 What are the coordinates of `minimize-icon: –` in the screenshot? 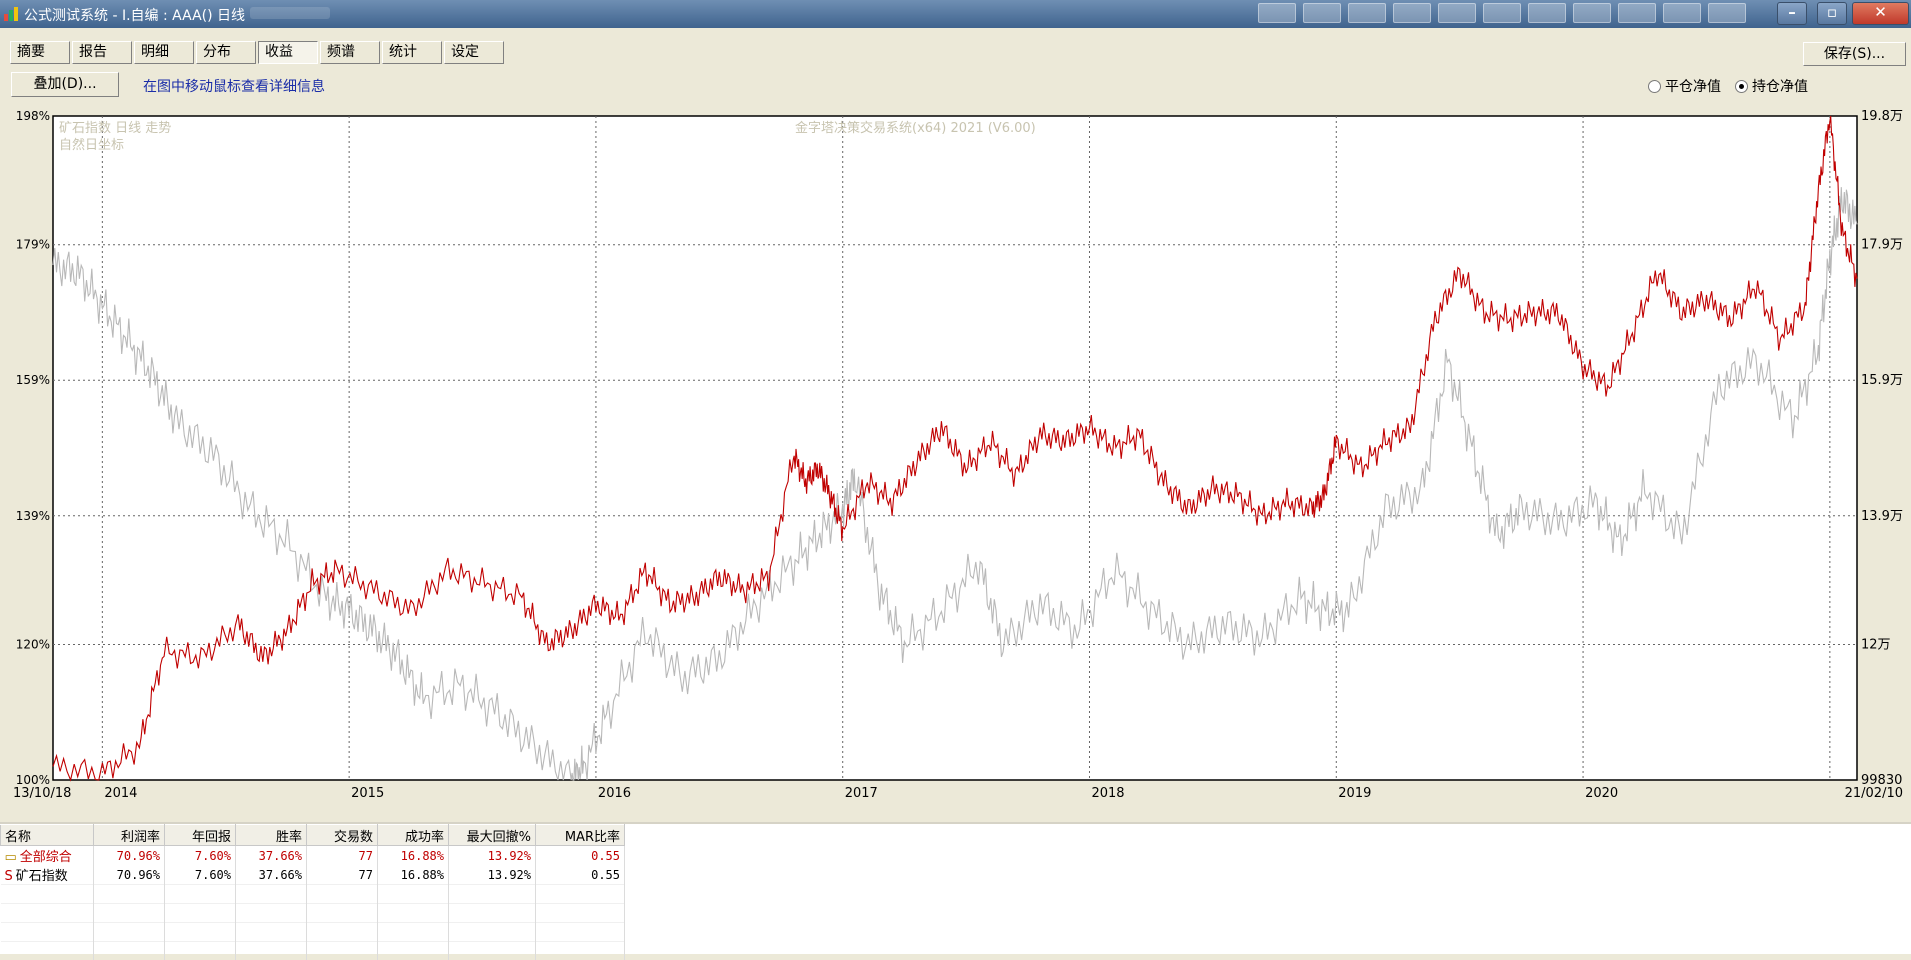 It's located at (1792, 12).